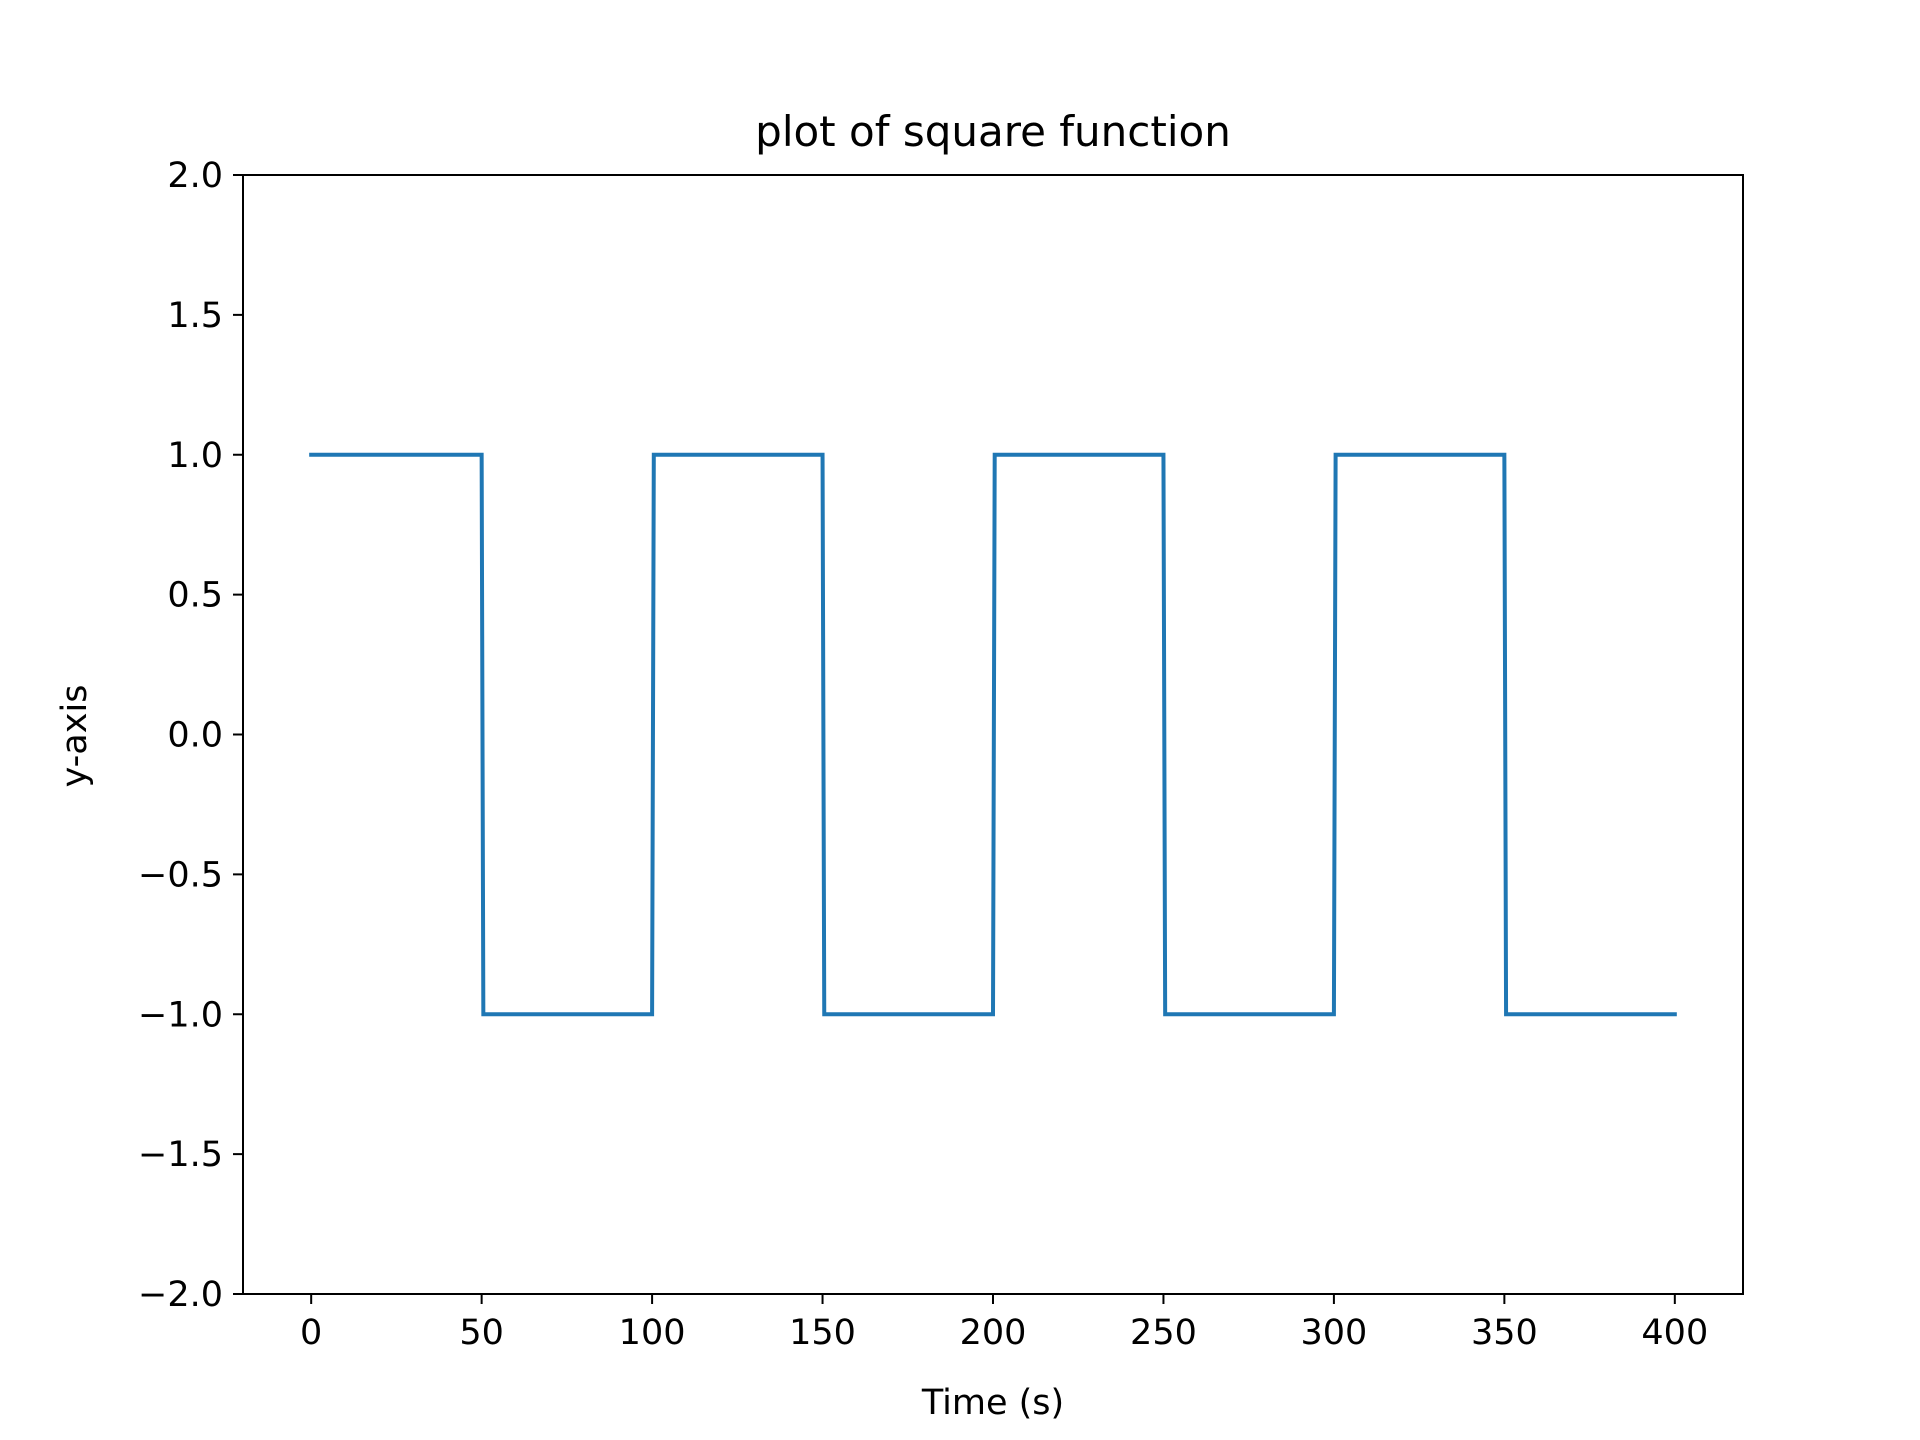 This screenshot has height=1440, width=1920. Describe the element at coordinates (180, 875) in the screenshot. I see `y-tick-label-3: −0.5` at that location.